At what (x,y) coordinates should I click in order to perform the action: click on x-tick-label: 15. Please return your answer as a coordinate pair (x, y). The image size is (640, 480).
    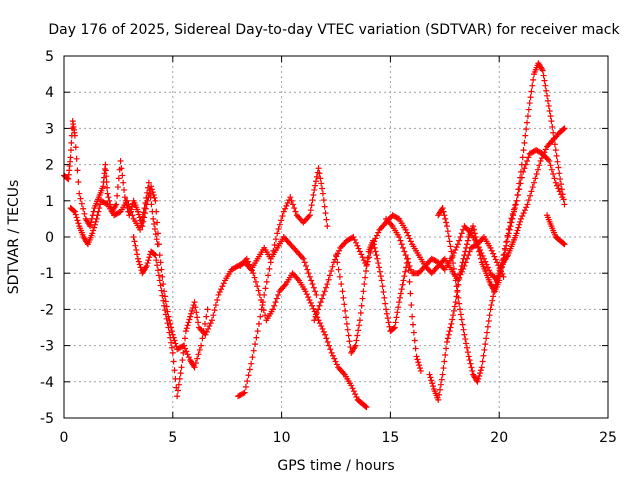
    Looking at the image, I should click on (390, 438).